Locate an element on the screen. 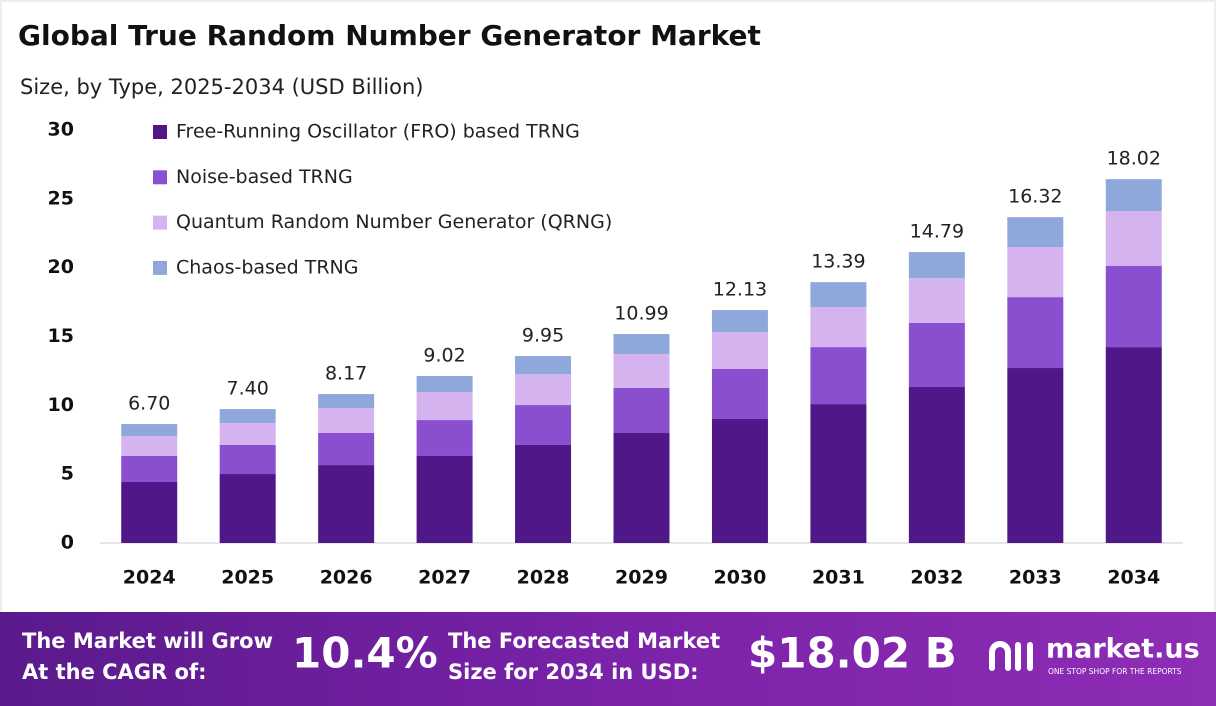 This screenshot has height=706, width=1216. x-tick-label: 2026 is located at coordinates (346, 578).